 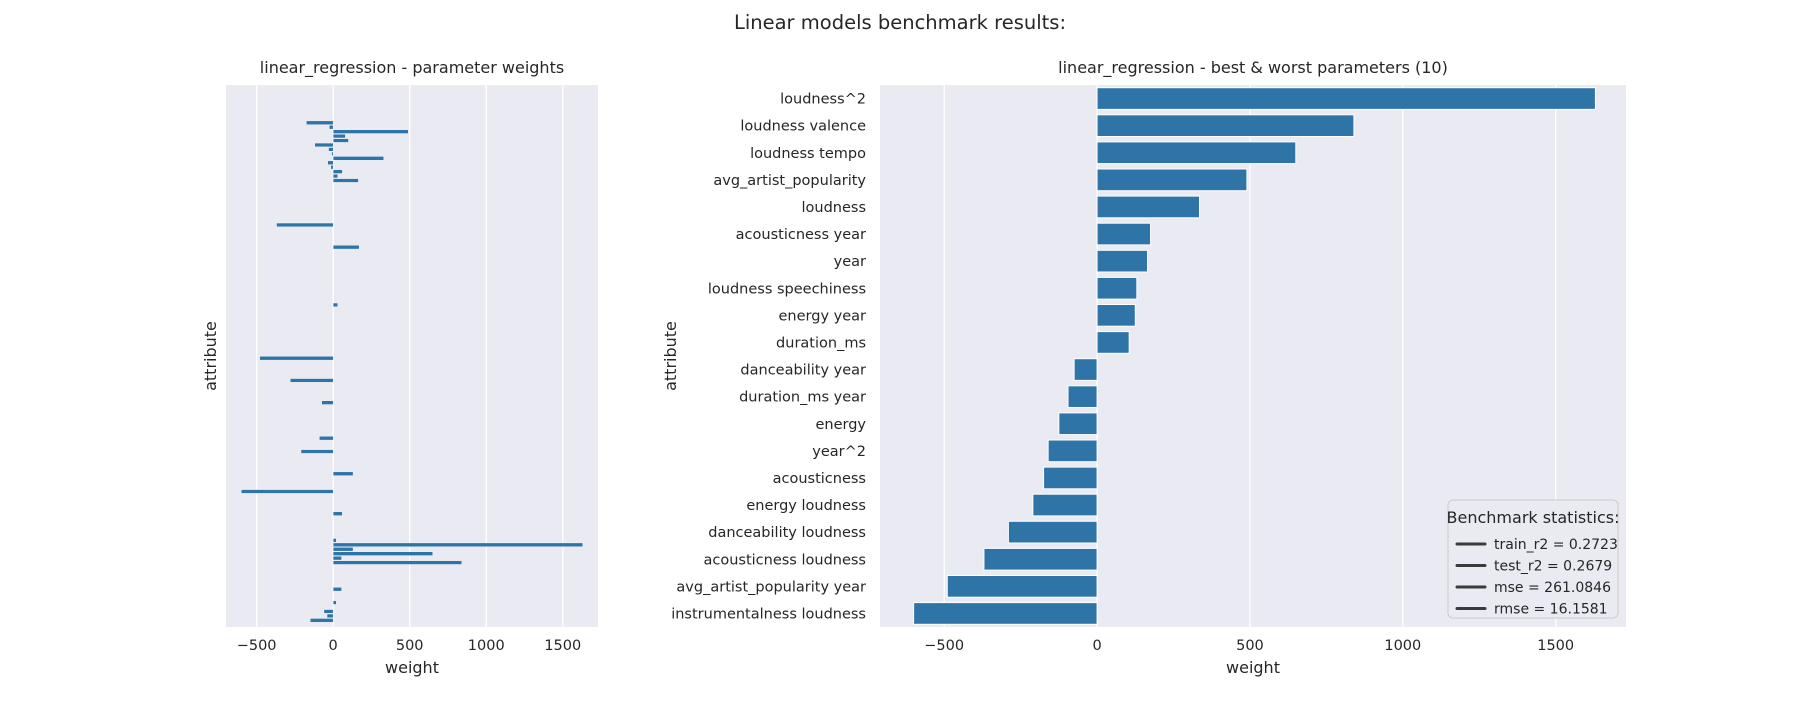 I want to click on legend-box, so click(x=1533, y=559).